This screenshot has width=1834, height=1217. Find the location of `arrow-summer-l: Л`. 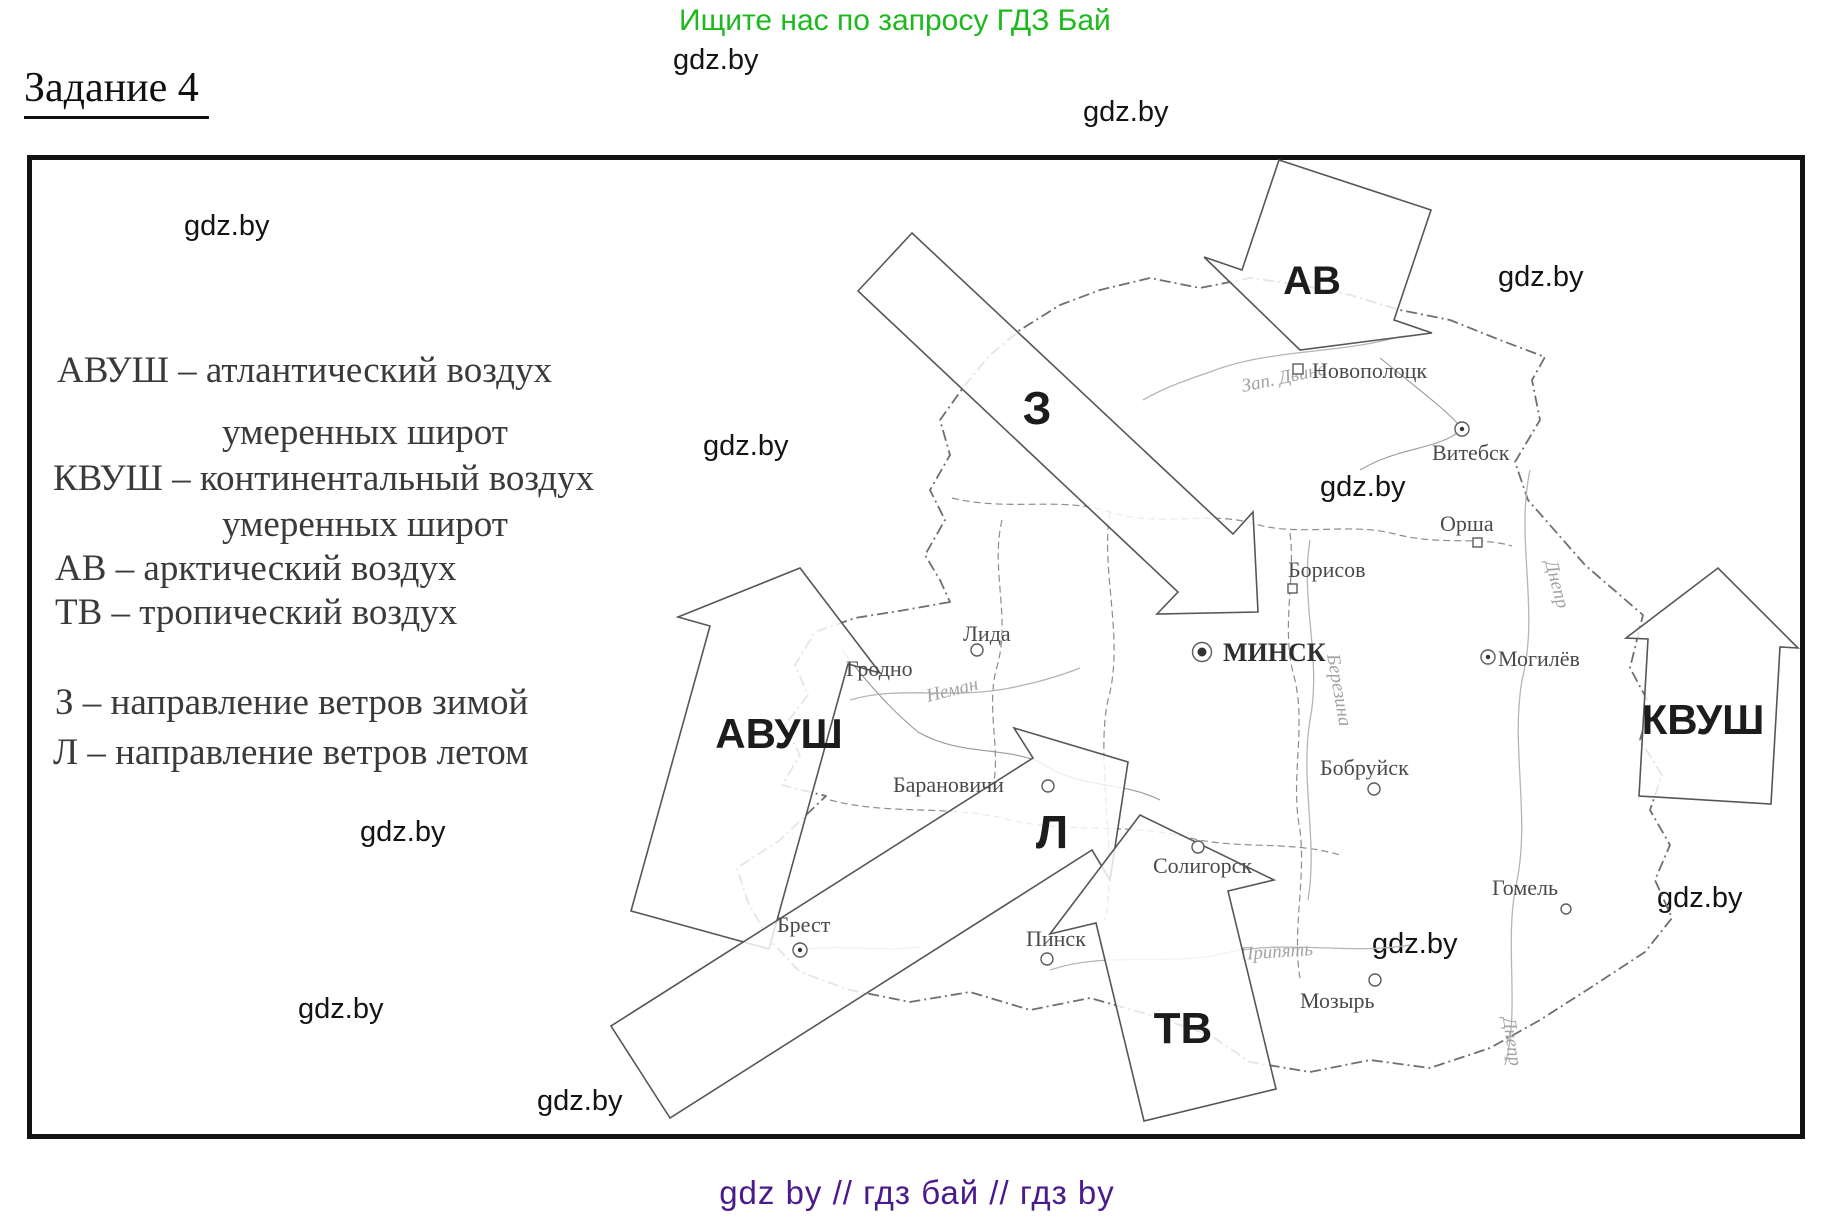

arrow-summer-l: Л is located at coordinates (869, 923).